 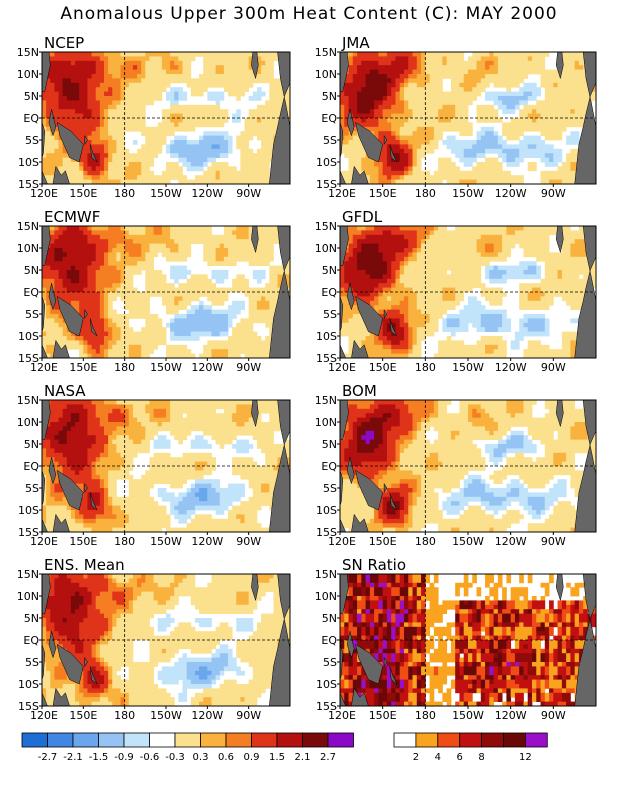 What do you see at coordinates (28, 358) in the screenshot?
I see `y-tick-label: 15S` at bounding box center [28, 358].